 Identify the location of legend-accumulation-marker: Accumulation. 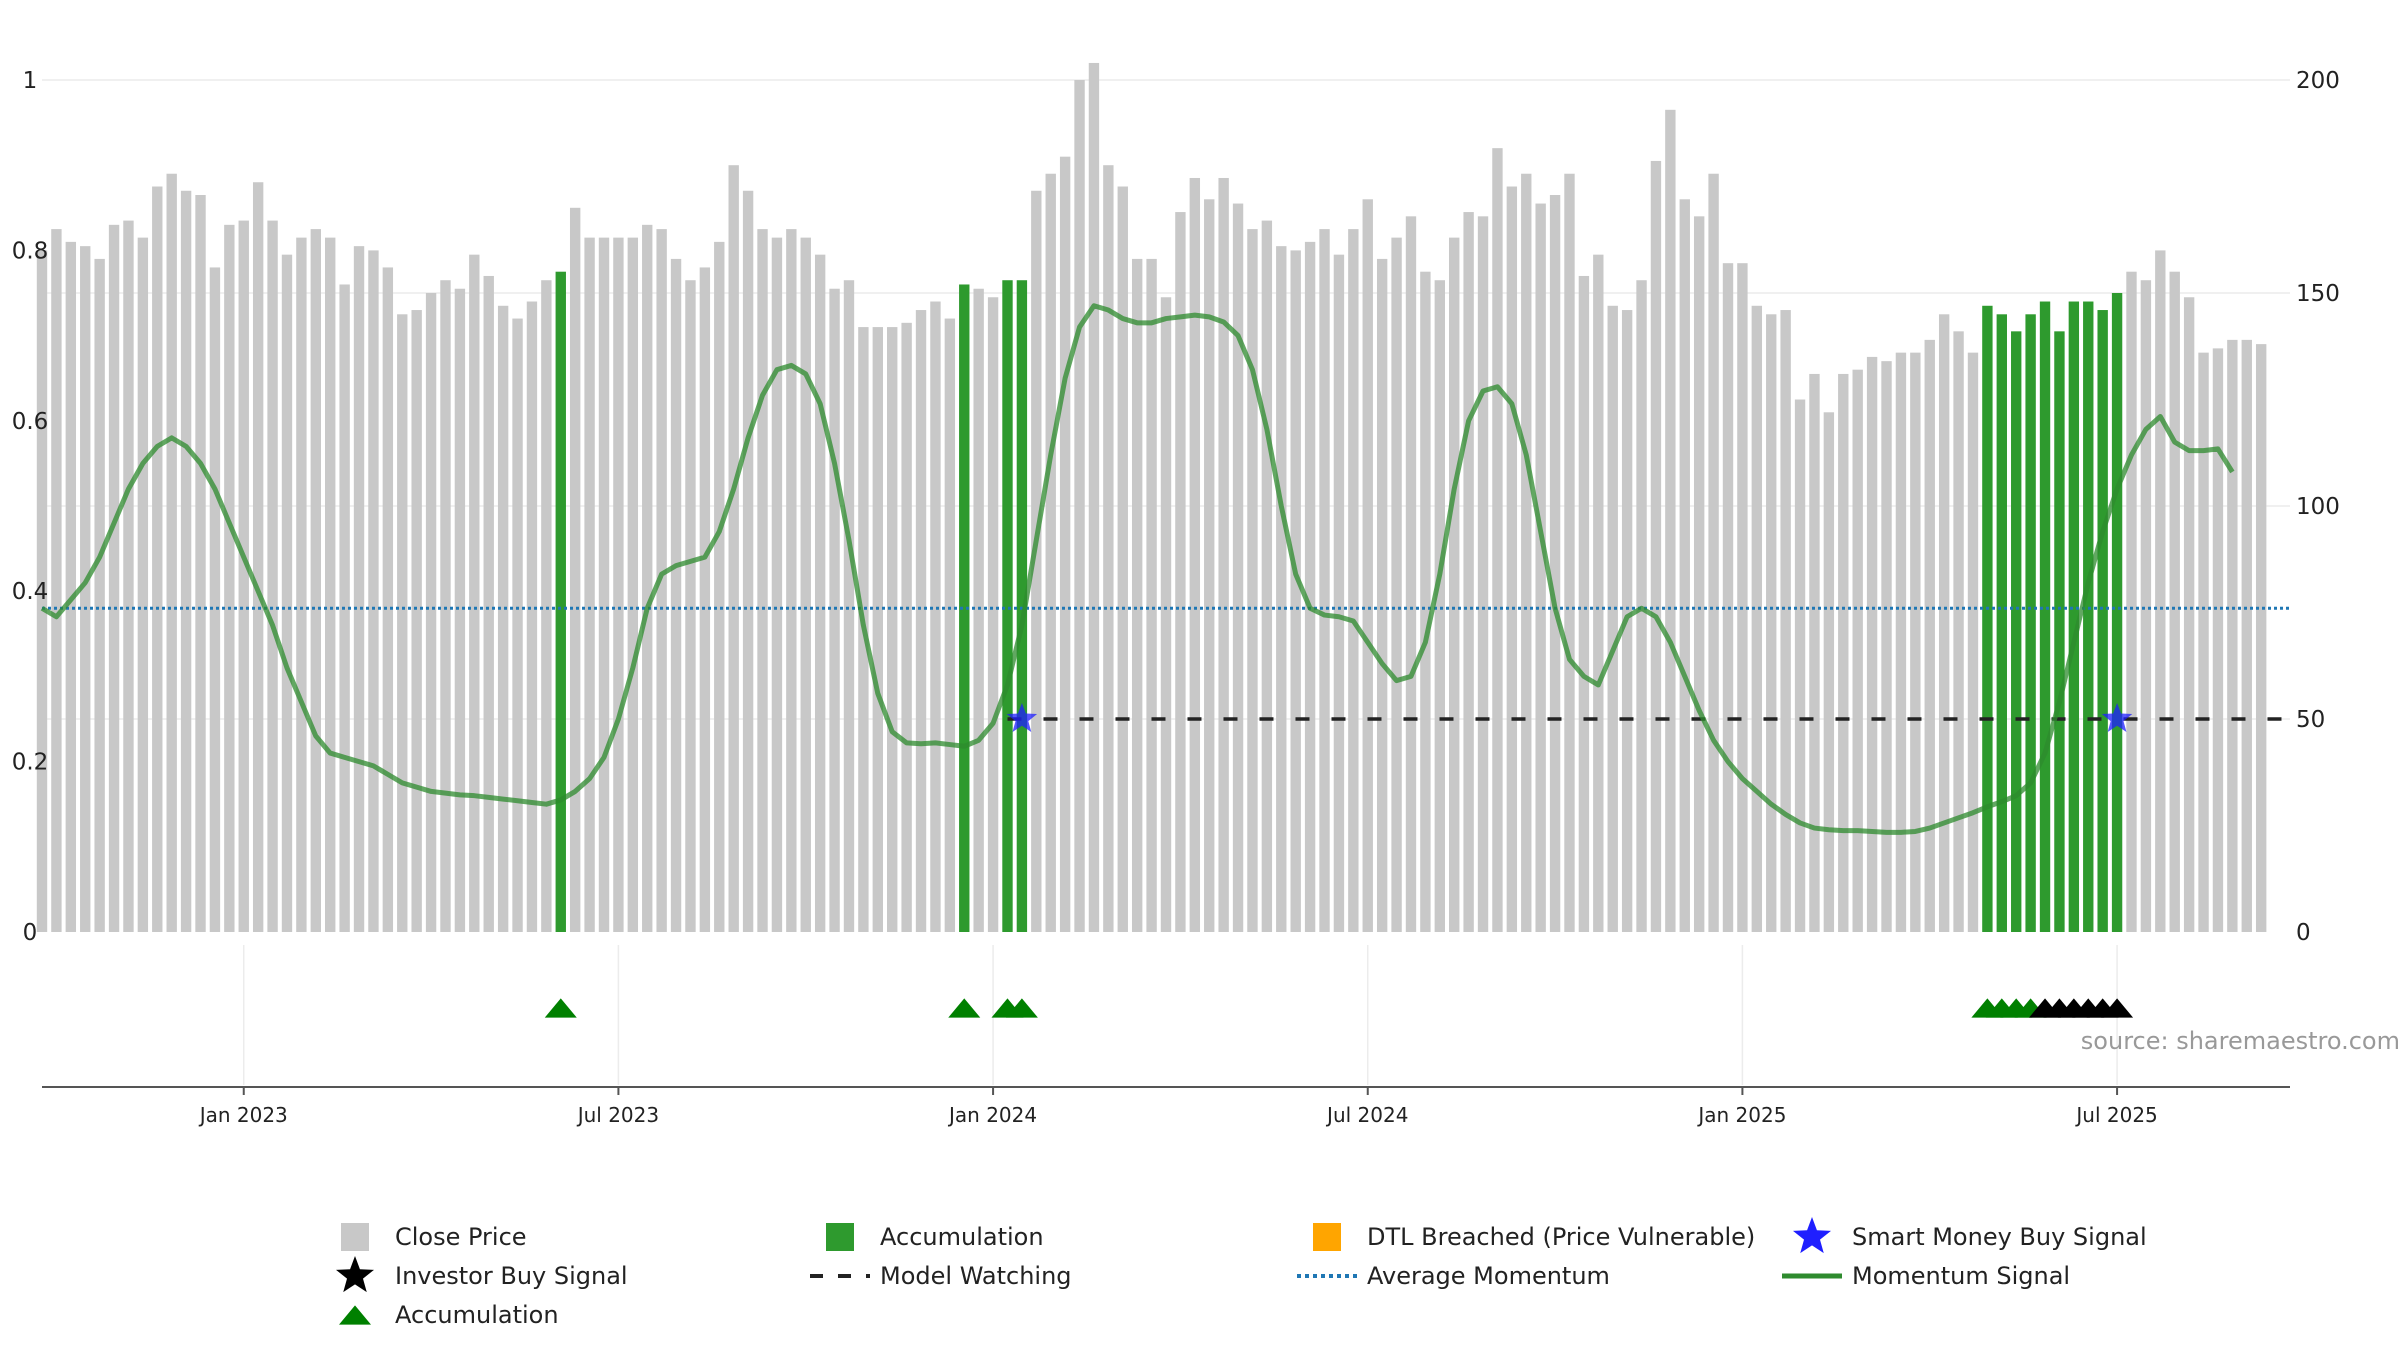
(449, 1315).